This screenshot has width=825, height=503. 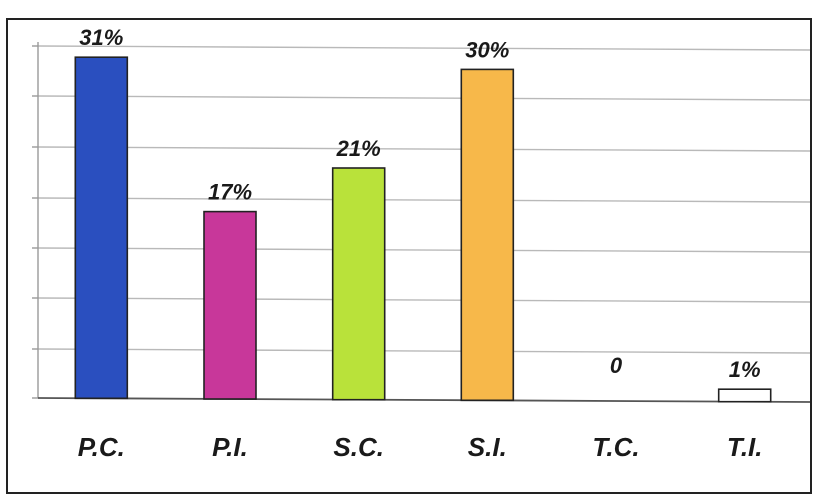 What do you see at coordinates (424, 400) in the screenshot?
I see `x-axis-line` at bounding box center [424, 400].